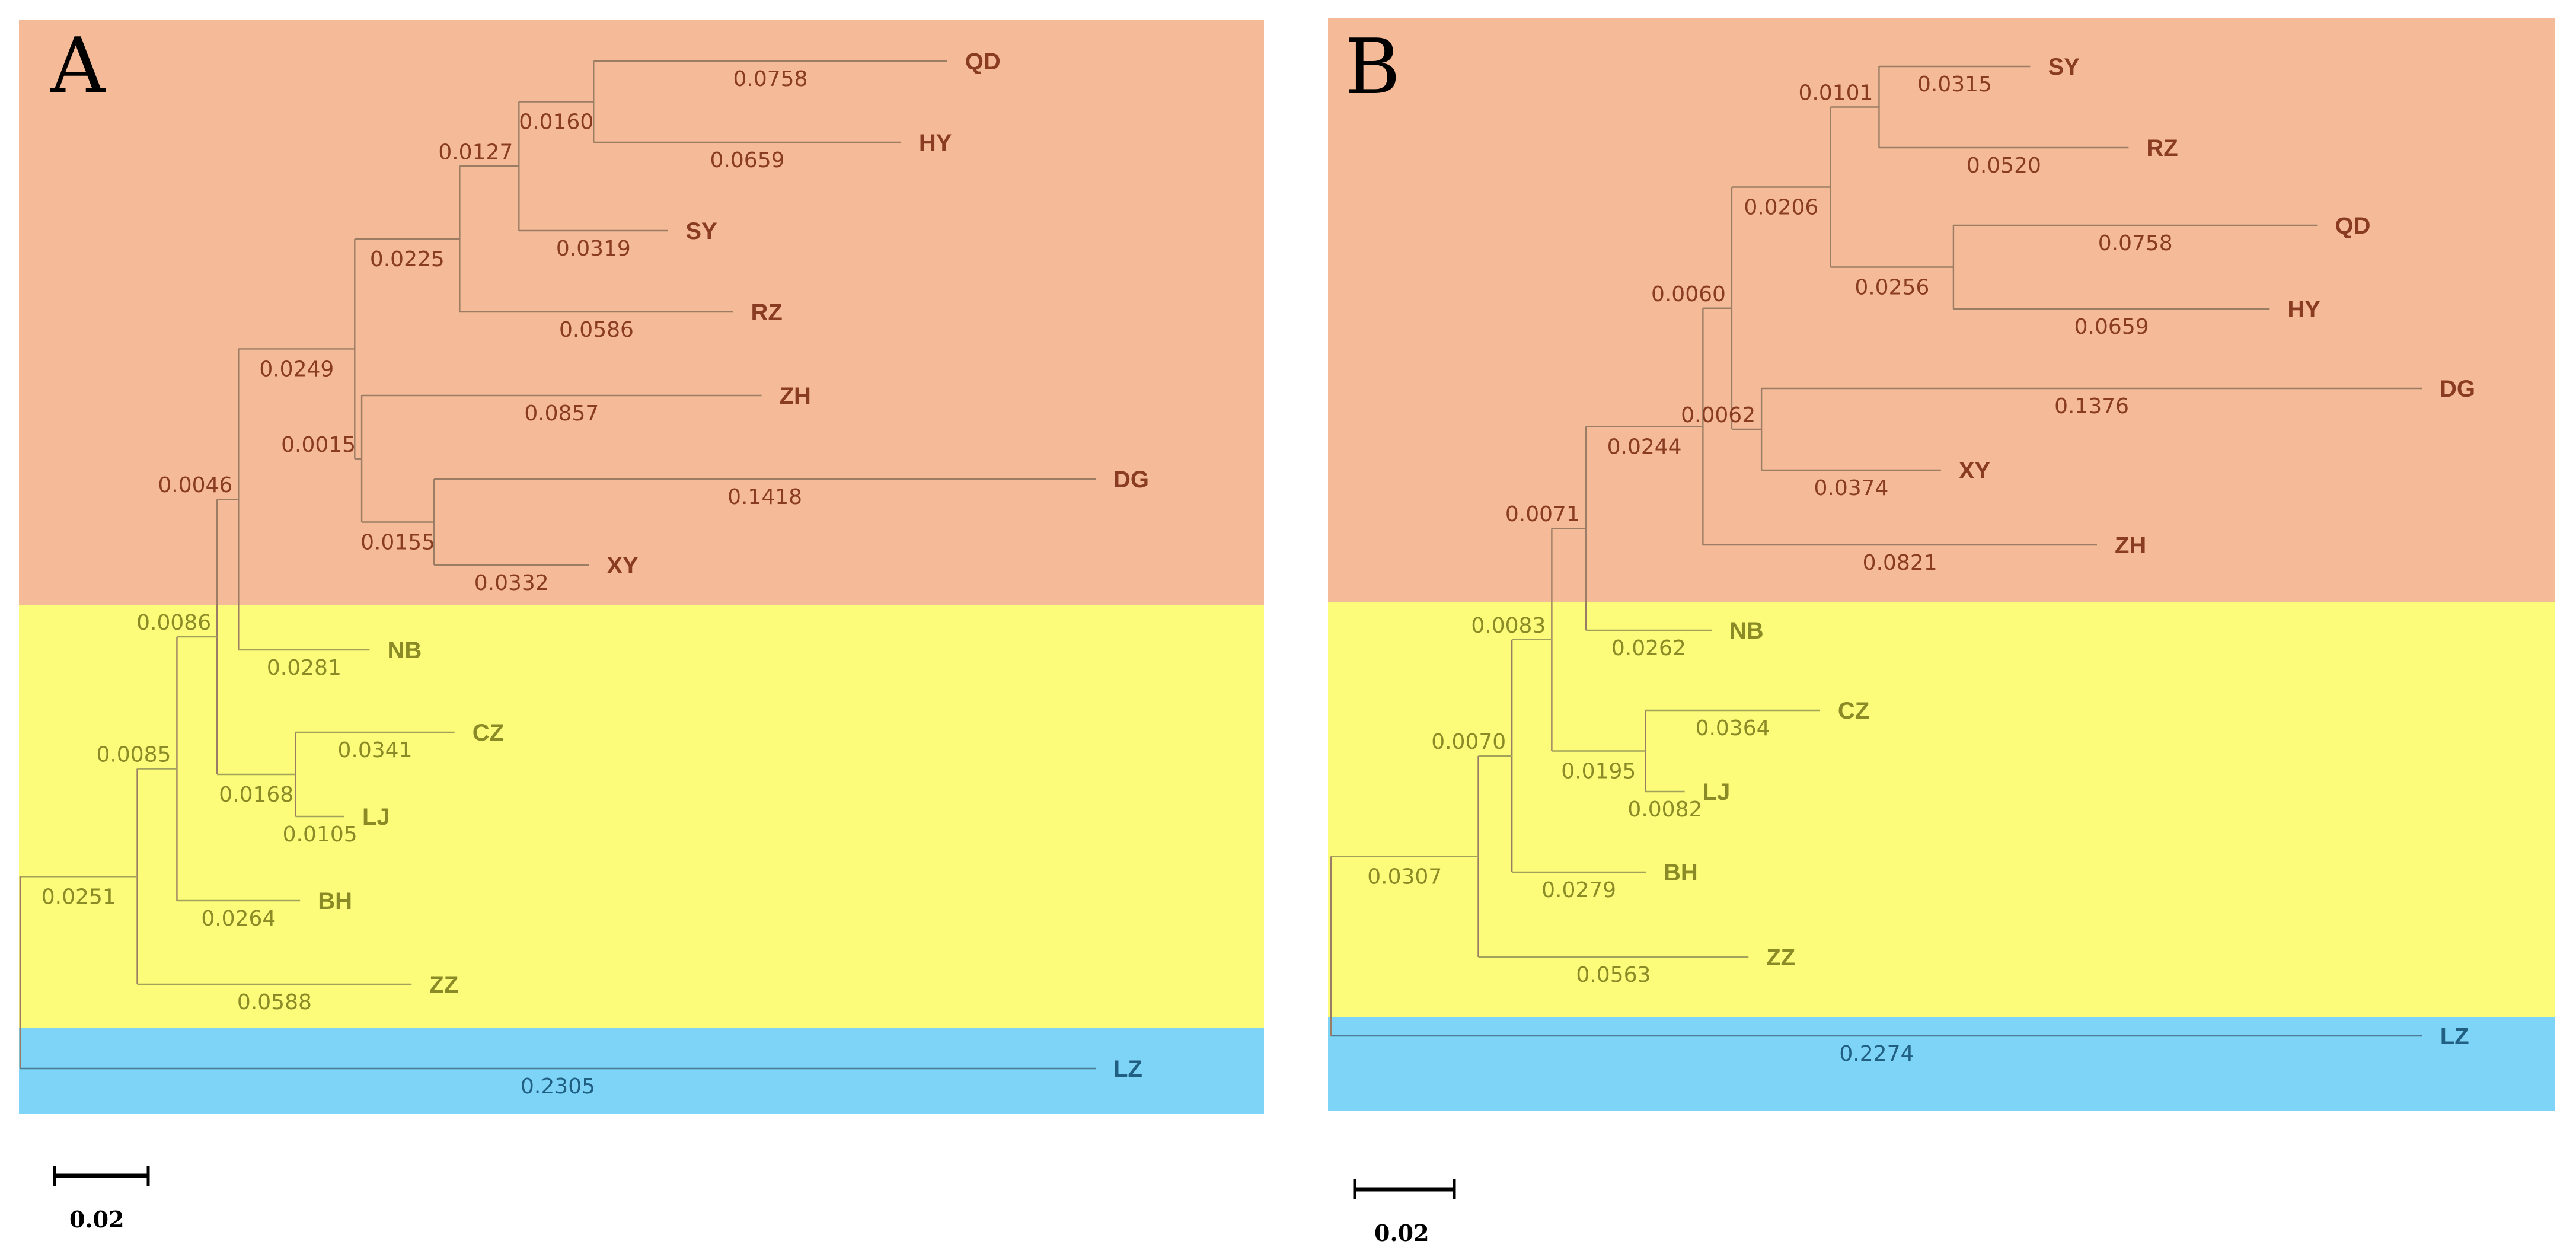  I want to click on panel-b-tip-label-XY: XY, so click(1975, 471).